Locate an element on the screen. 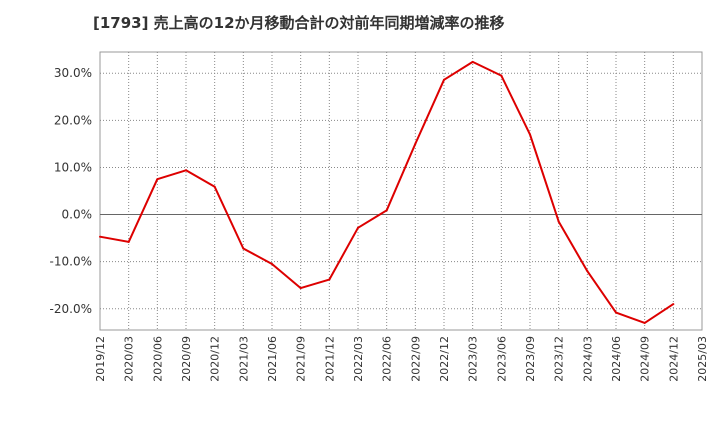 This screenshot has height=440, width=720. x-tick-label: 2022/09 is located at coordinates (415, 359).